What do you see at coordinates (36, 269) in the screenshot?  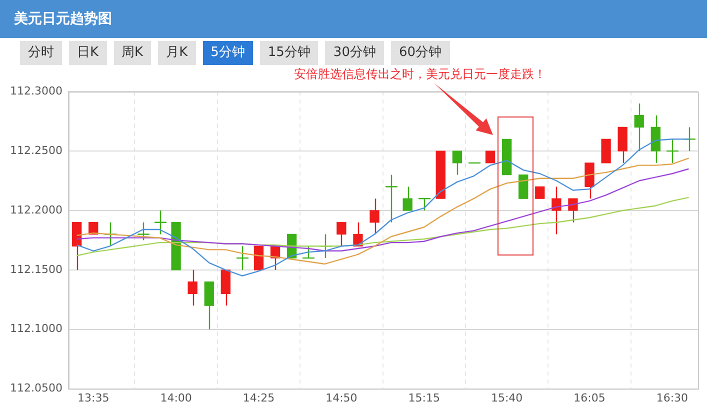 I see `y-tick-label: 112.1500` at bounding box center [36, 269].